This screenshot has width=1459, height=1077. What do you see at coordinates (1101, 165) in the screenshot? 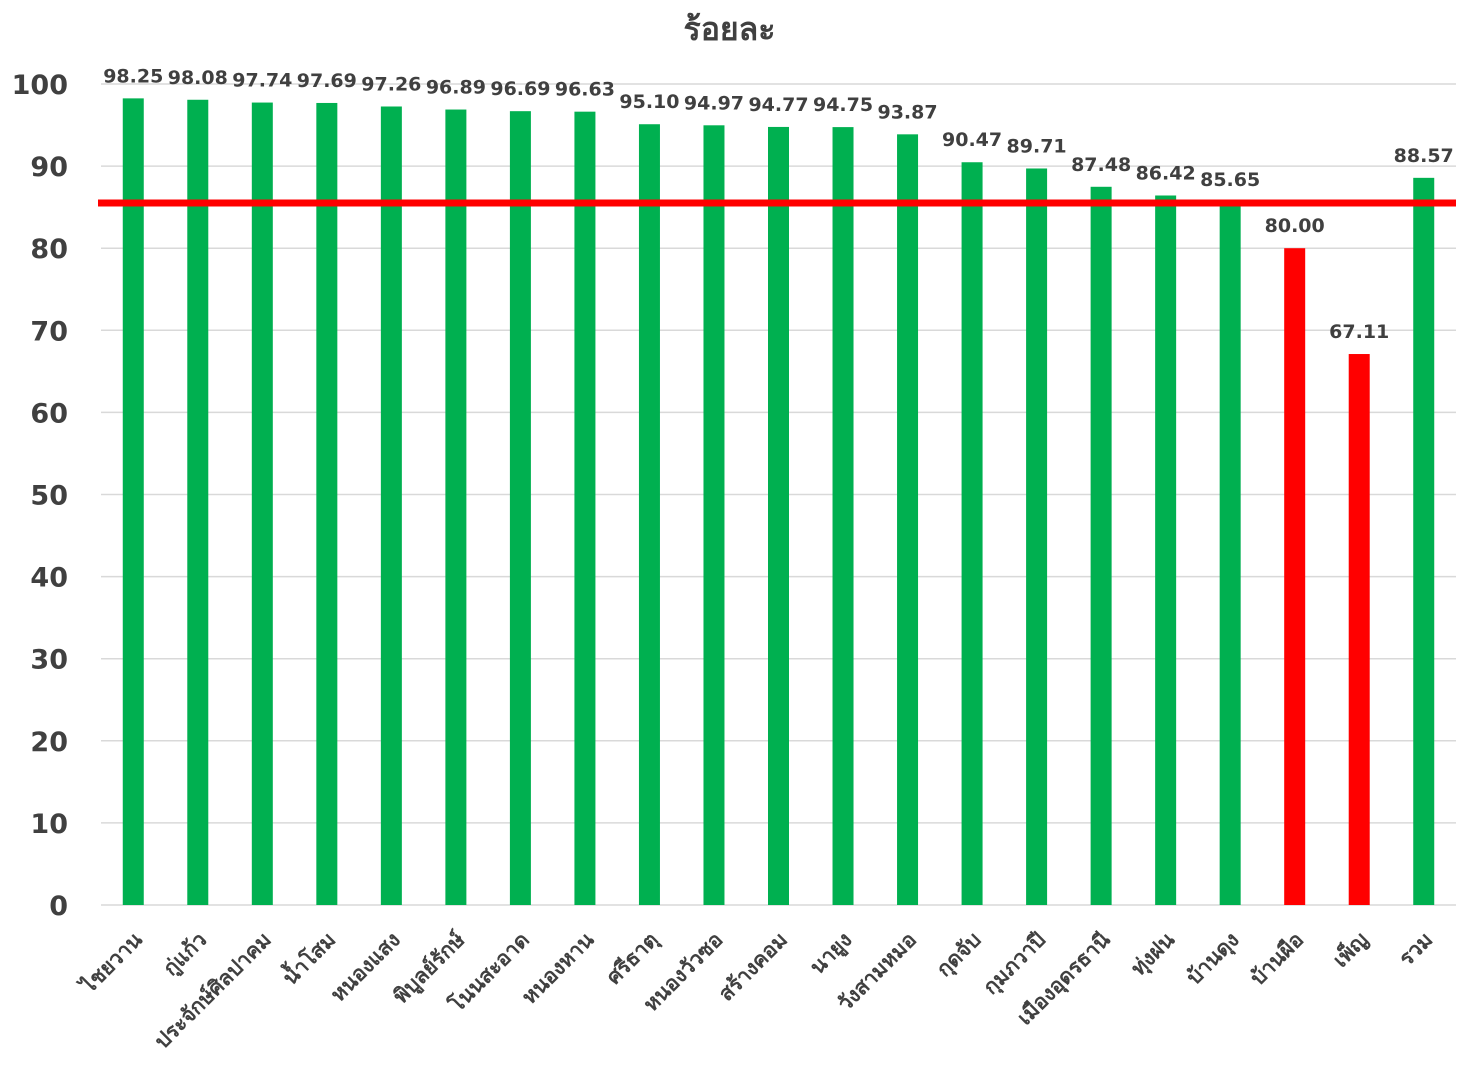
I see `data-label: 87.48` at bounding box center [1101, 165].